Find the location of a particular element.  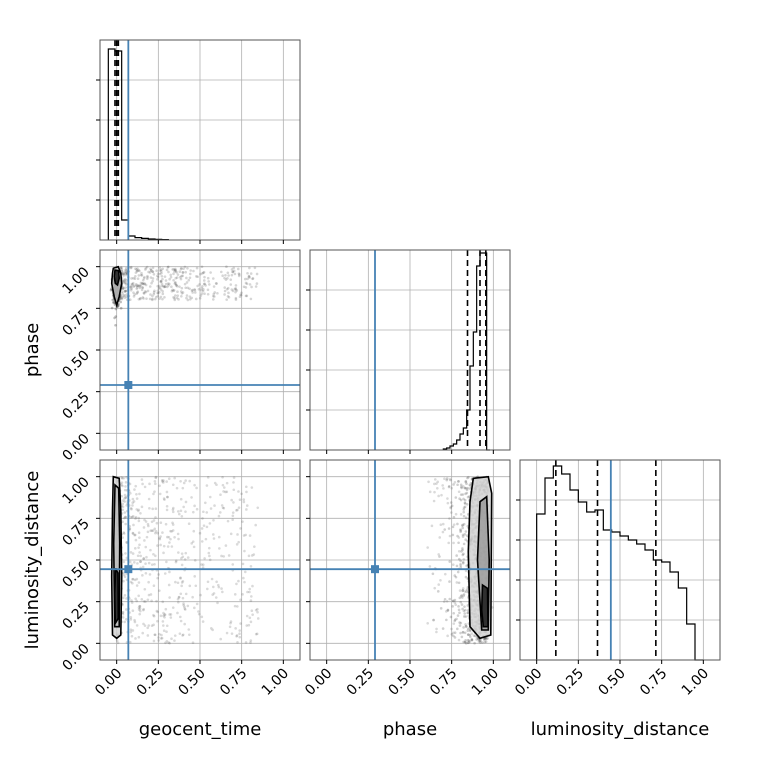

panel-phase-vs-geocent-time is located at coordinates (198, 351).